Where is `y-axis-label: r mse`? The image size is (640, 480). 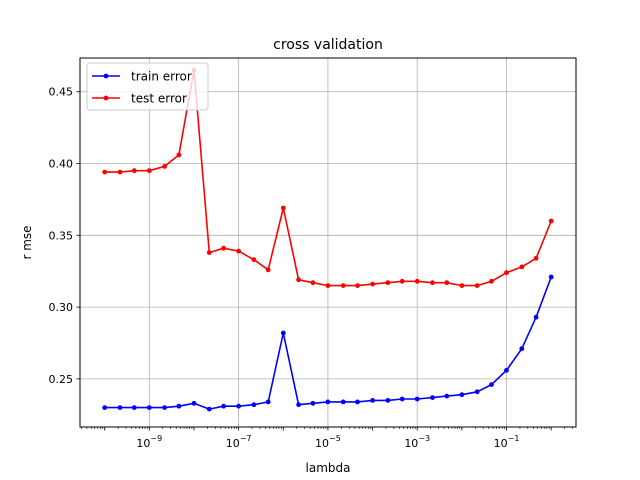
y-axis-label: r mse is located at coordinates (27, 242).